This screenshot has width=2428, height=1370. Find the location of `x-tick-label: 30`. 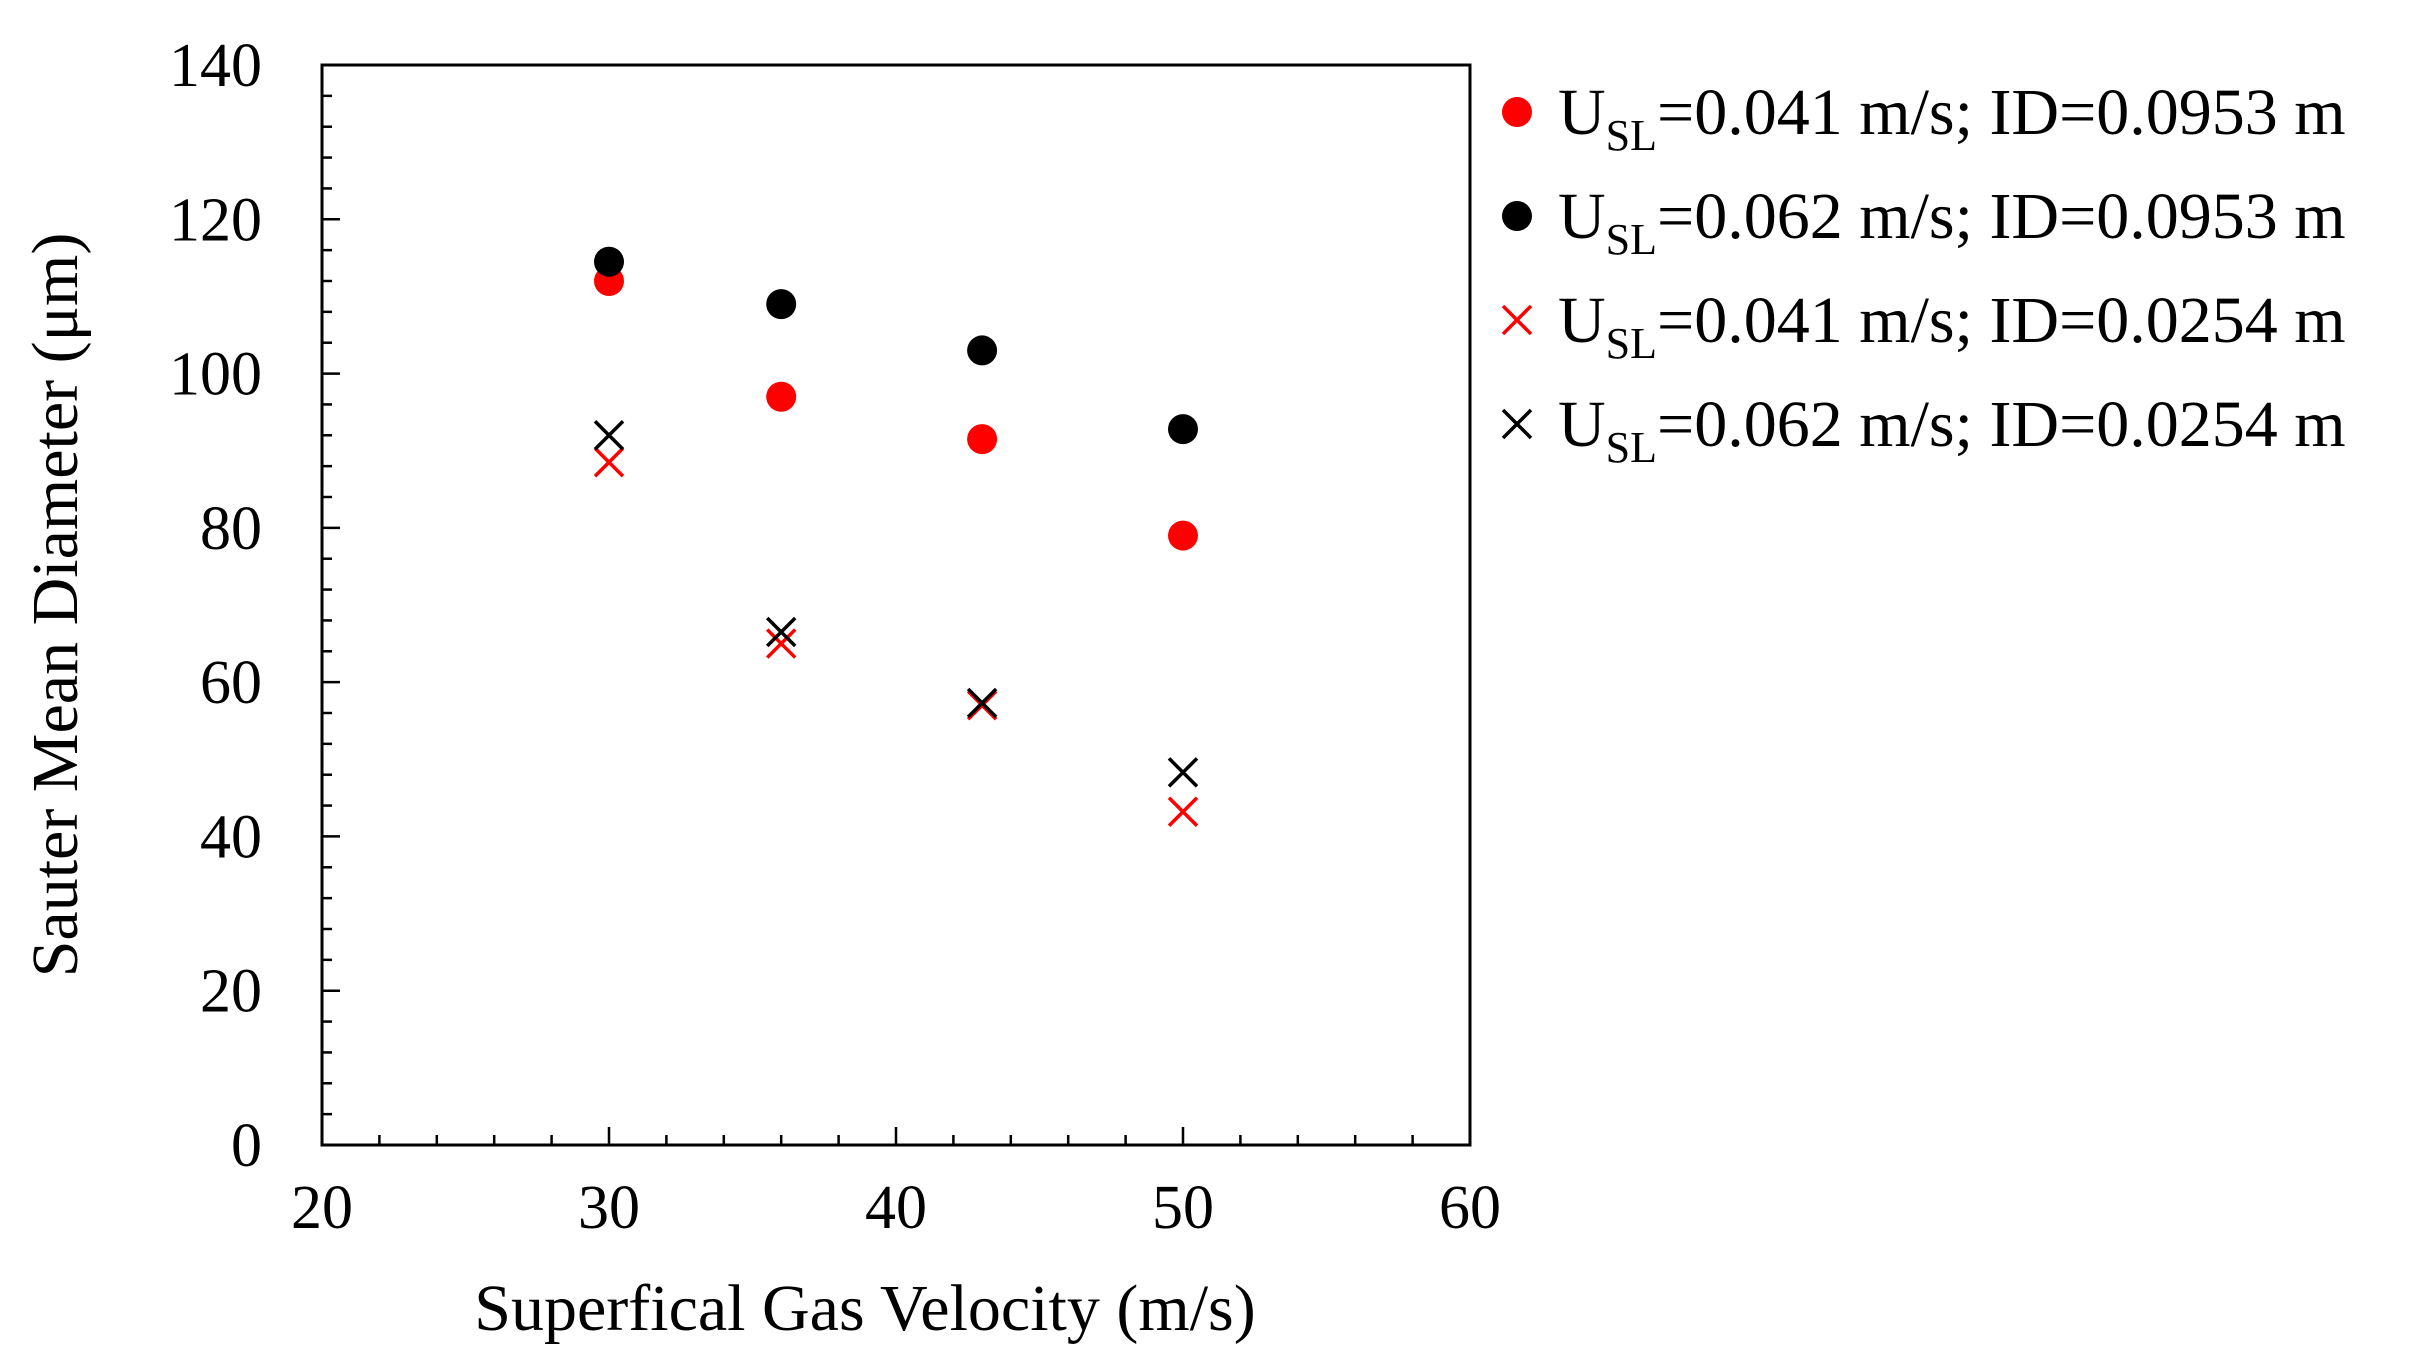

x-tick-label: 30 is located at coordinates (609, 1208).